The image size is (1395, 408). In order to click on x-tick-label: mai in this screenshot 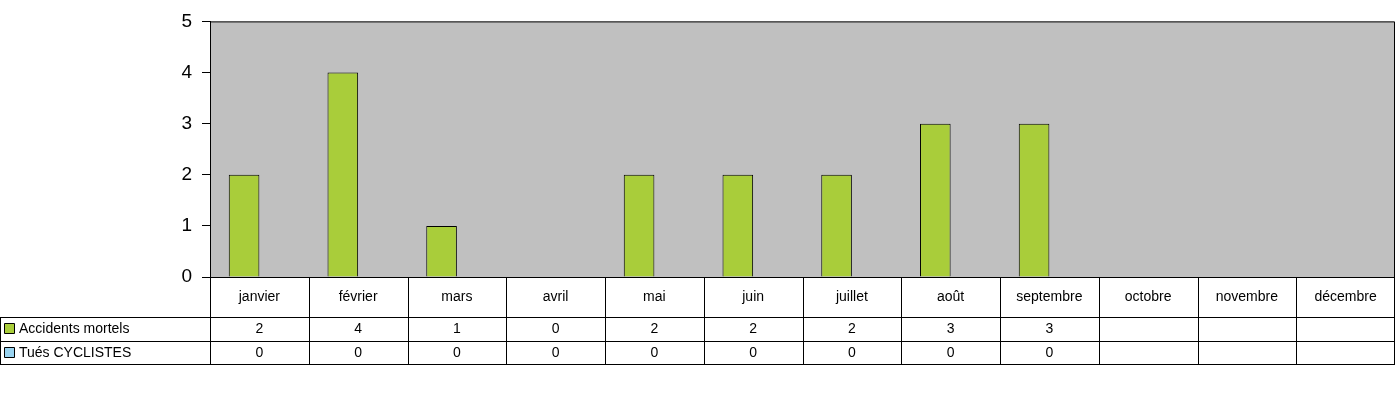, I will do `click(654, 295)`.